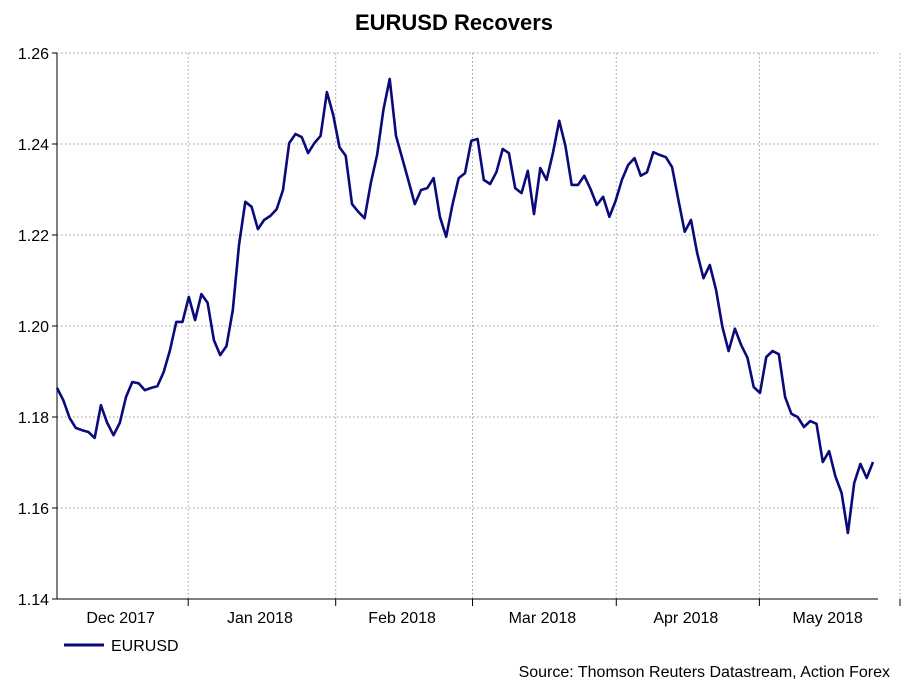 The width and height of the screenshot is (909, 687). Describe the element at coordinates (33, 418) in the screenshot. I see `y-tick-label: 1.18` at that location.